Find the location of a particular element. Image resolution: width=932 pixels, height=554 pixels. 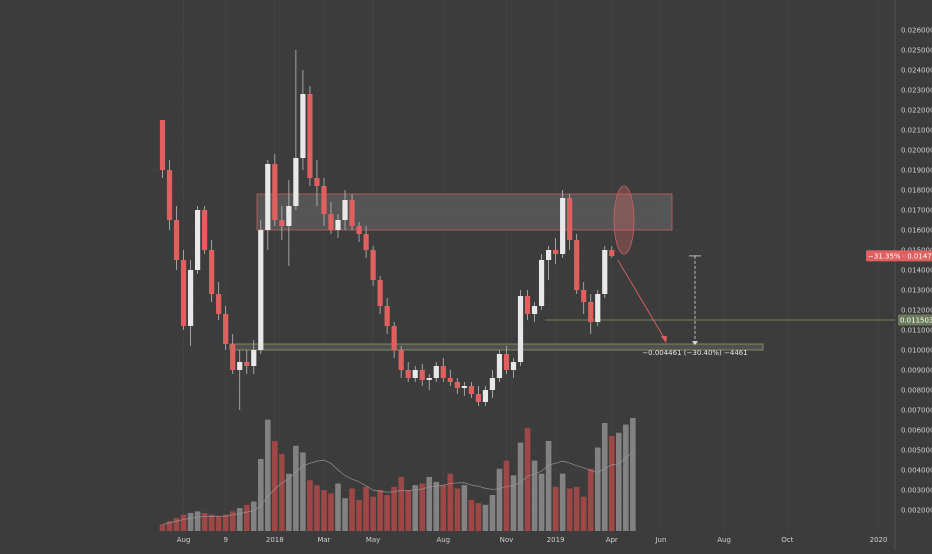

price-tick-label: 0.019000 is located at coordinates (916, 171).